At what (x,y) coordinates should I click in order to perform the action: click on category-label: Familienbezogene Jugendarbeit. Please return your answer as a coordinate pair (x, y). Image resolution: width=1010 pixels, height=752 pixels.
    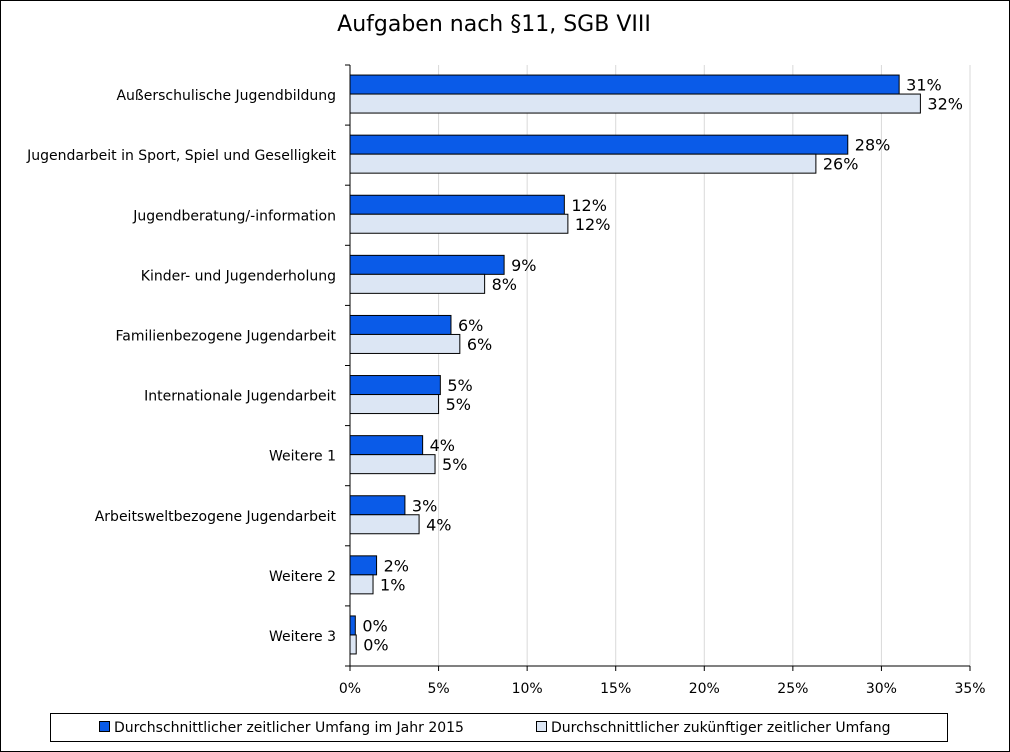
    Looking at the image, I should click on (226, 336).